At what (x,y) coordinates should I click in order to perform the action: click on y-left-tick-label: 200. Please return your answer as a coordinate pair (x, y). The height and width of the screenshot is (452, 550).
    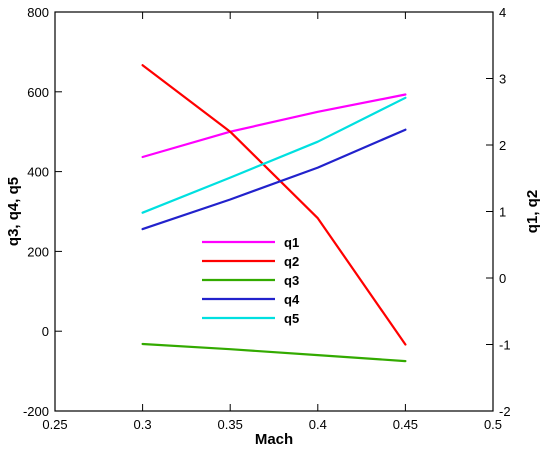
    Looking at the image, I should click on (38, 251).